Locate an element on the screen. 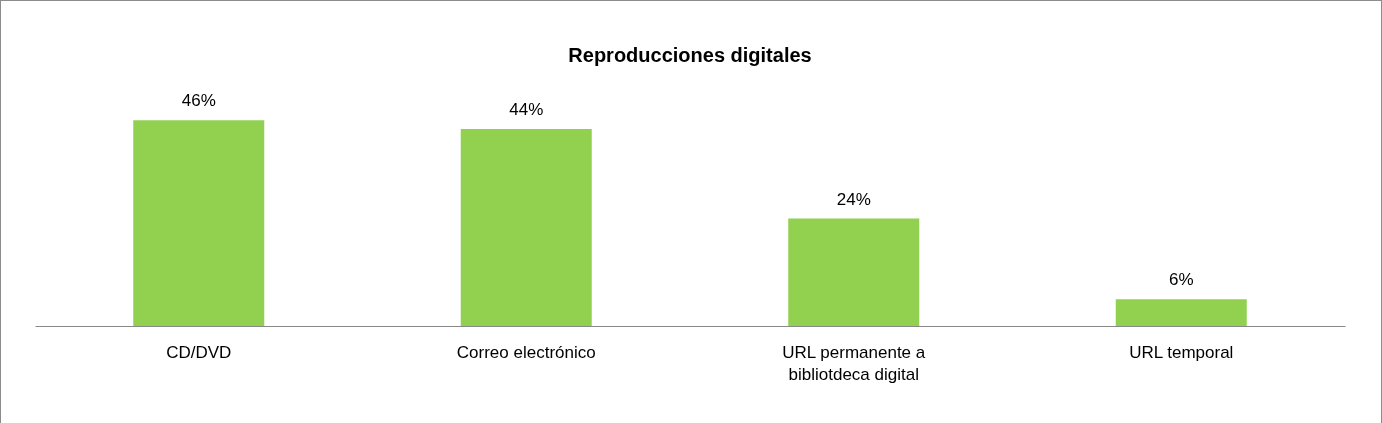 The width and height of the screenshot is (1382, 423). x-tick-label: URL permanente a bibliotdeca digital is located at coordinates (854, 363).